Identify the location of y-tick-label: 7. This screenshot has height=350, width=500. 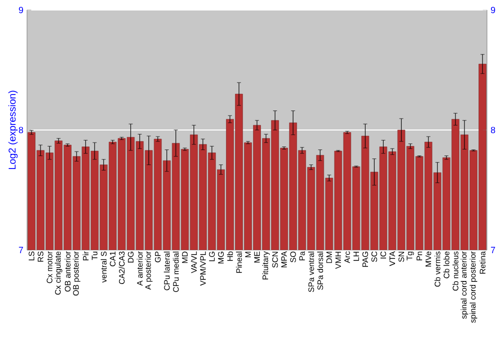
(21, 250).